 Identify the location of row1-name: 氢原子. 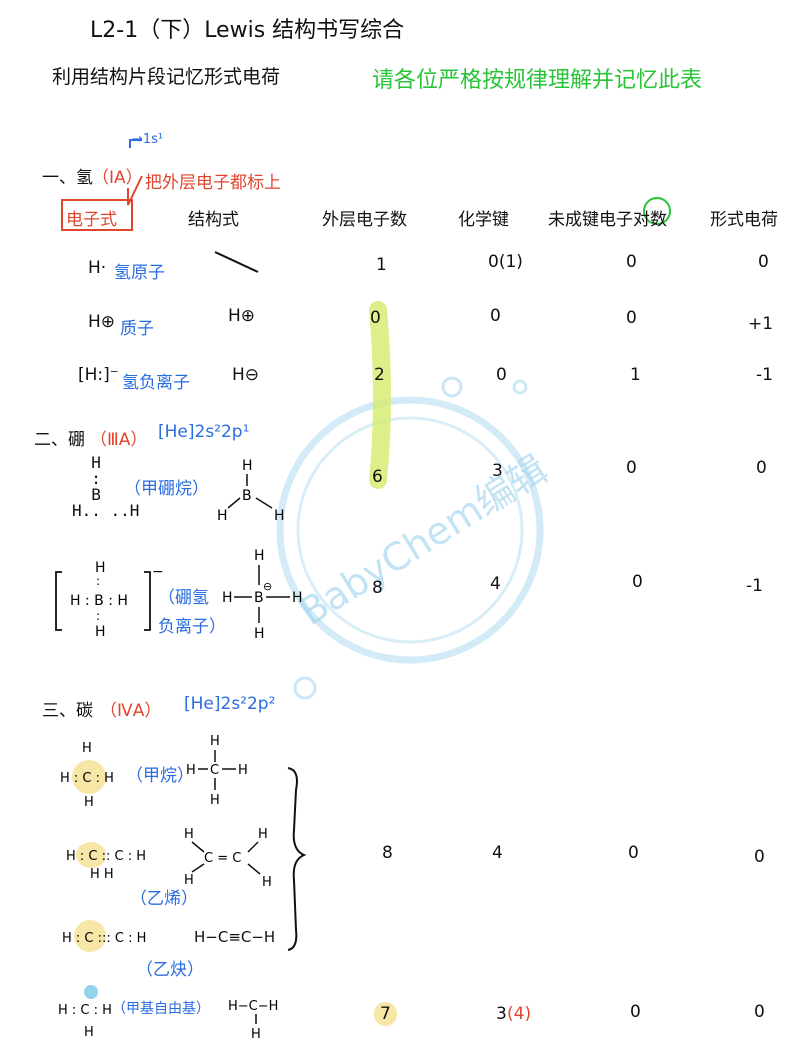
(139, 273).